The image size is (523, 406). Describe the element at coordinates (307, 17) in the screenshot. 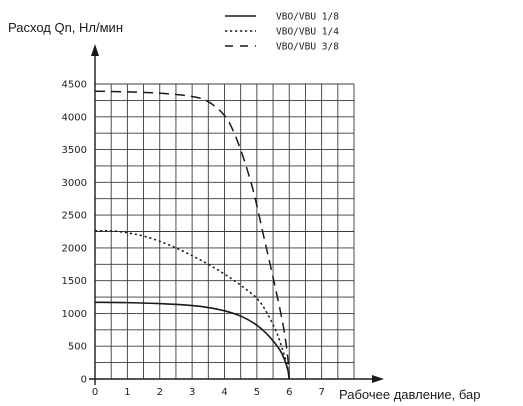

I see `legend-label-1: VBO/VBU 1/8` at that location.